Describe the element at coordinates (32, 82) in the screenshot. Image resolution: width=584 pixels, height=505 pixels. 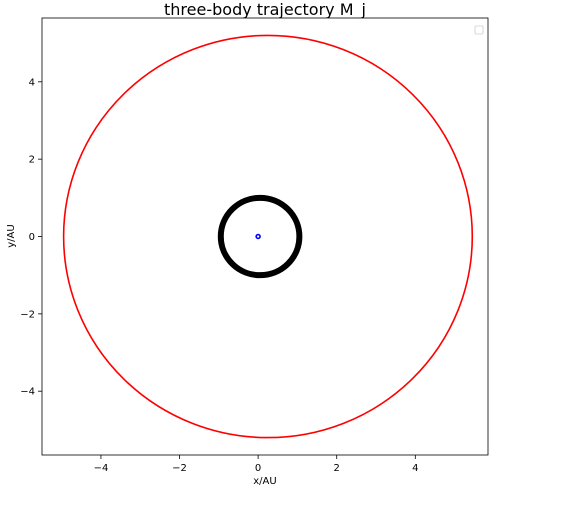
I see `y-tick-label: 4` at that location.